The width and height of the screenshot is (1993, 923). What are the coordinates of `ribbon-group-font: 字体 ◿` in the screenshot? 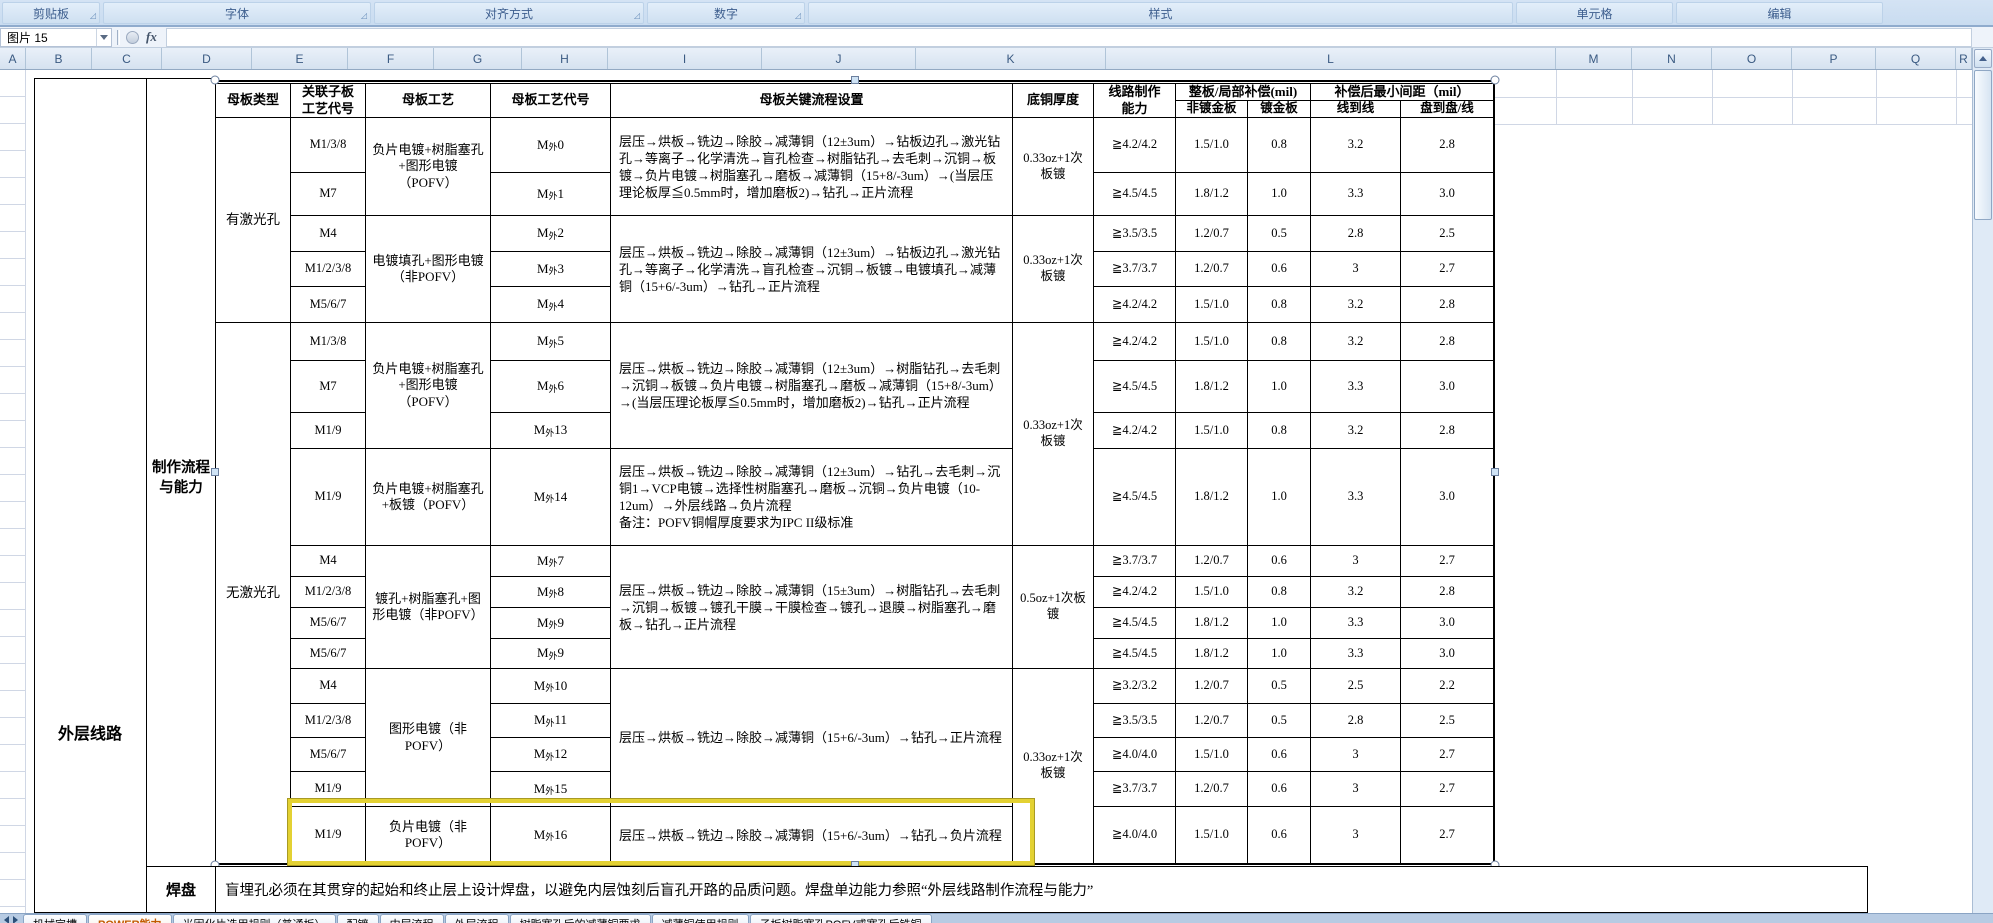 It's located at (237, 13).